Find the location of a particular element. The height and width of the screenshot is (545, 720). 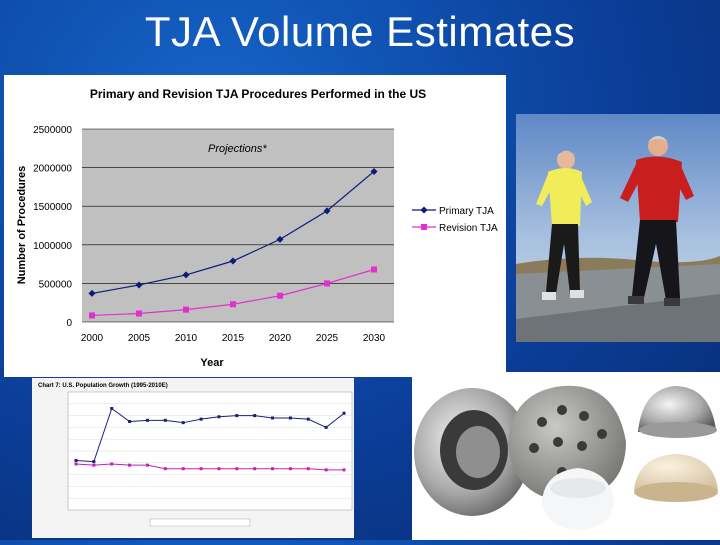

x-tick-label: 2030 is located at coordinates (374, 338).